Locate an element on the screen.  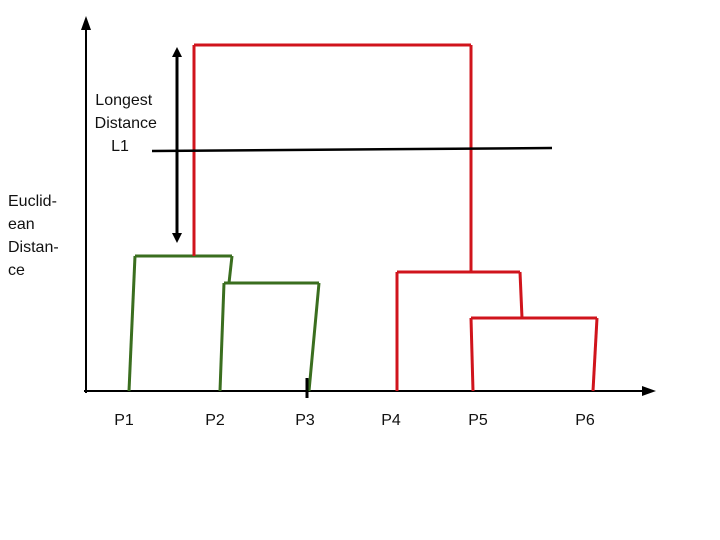
leaf-label-p5: P5 is located at coordinates (478, 420).